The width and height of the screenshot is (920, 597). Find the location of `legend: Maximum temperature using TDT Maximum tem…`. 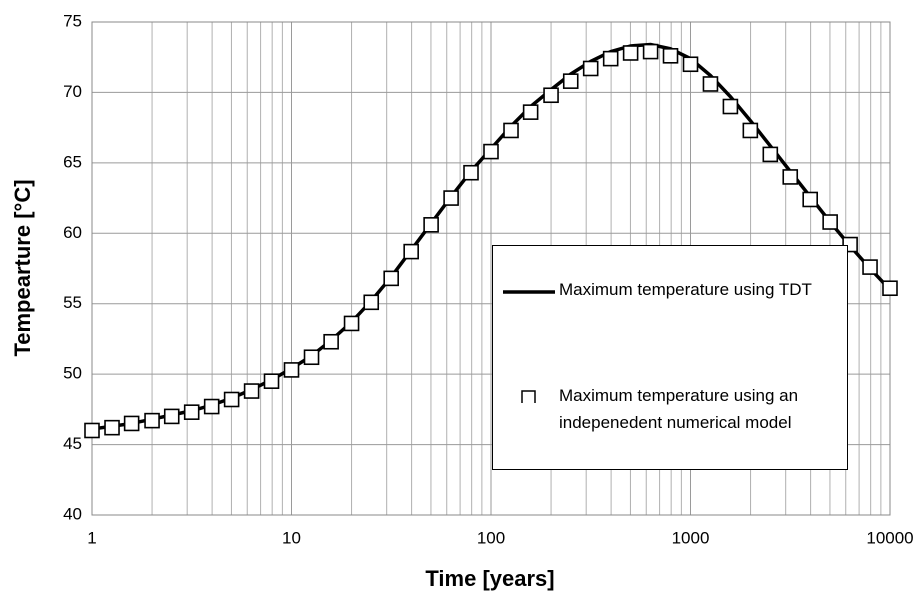

legend: Maximum temperature using TDT Maximum tem… is located at coordinates (670, 357).